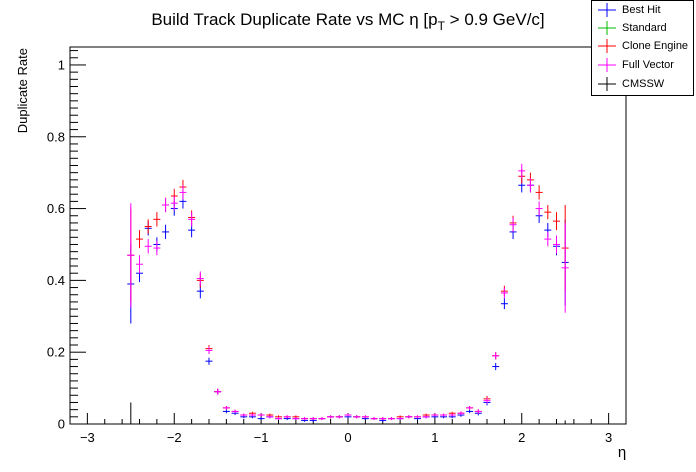 The height and width of the screenshot is (472, 696). Describe the element at coordinates (56, 280) in the screenshot. I see `y-tick-label: 0.4` at that location.